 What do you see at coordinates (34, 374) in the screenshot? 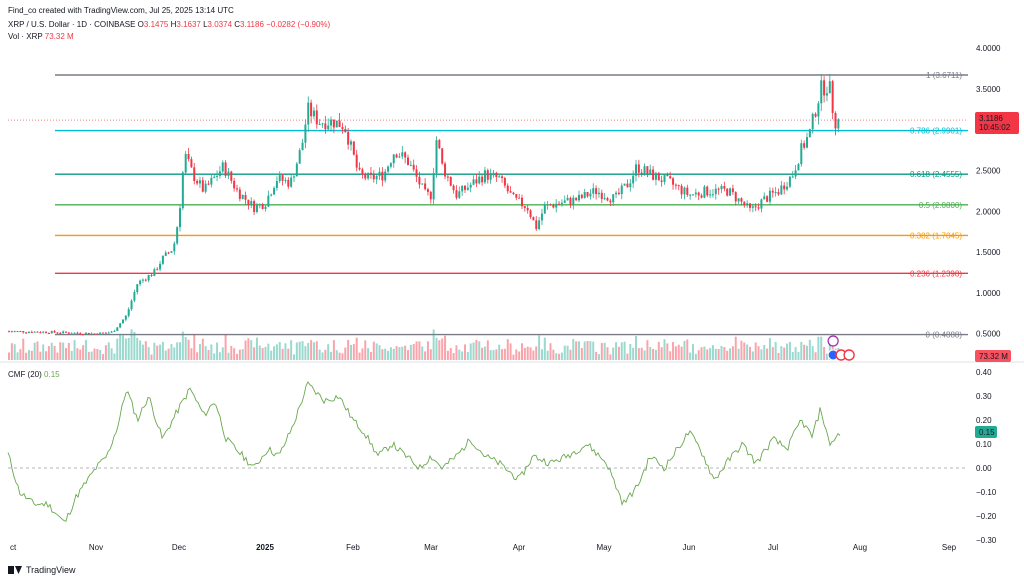
I see `cmf-legend: CMF (20) 0.15` at bounding box center [34, 374].